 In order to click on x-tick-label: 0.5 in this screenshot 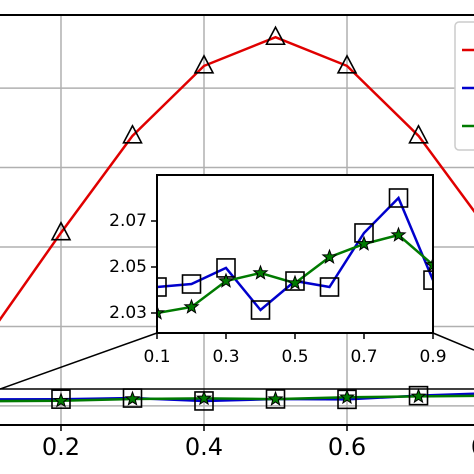, I will do `click(294, 357)`.